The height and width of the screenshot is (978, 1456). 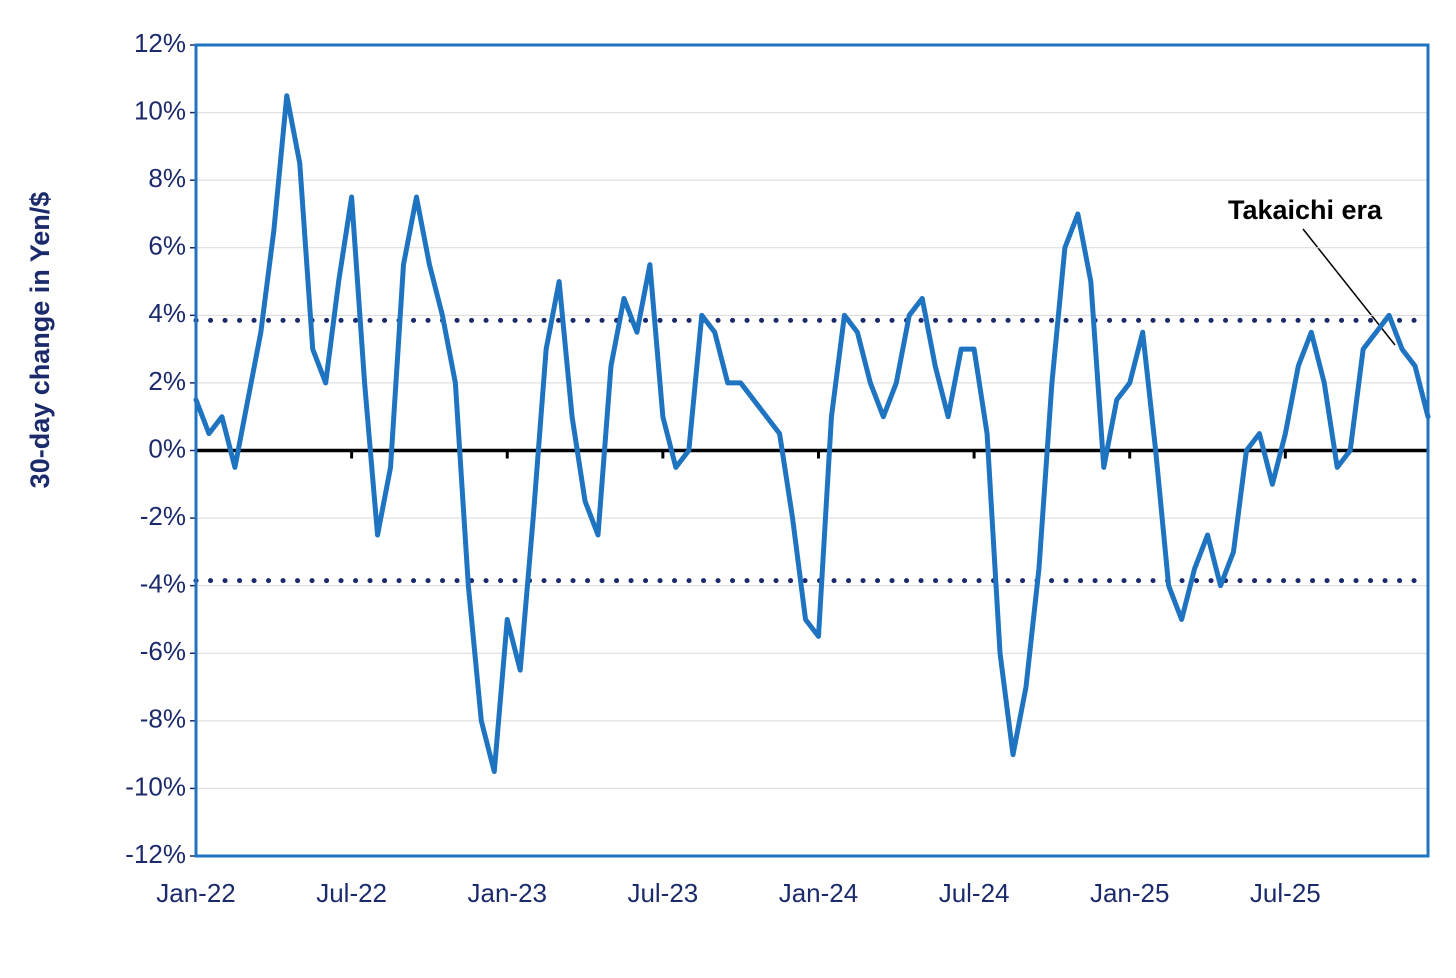 What do you see at coordinates (1130, 893) in the screenshot?
I see `x-tick-label: Jan-25` at bounding box center [1130, 893].